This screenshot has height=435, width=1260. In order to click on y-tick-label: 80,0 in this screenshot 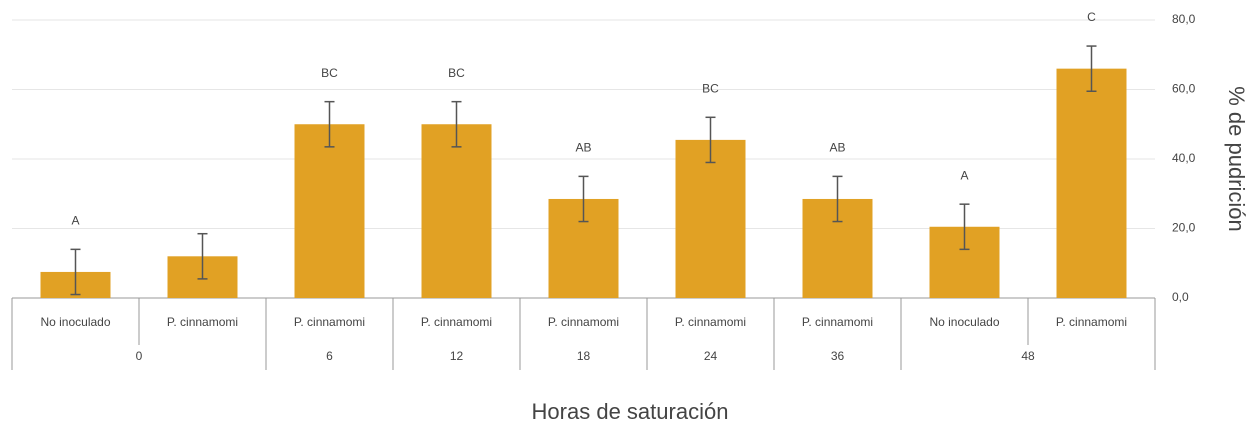, I will do `click(1184, 19)`.